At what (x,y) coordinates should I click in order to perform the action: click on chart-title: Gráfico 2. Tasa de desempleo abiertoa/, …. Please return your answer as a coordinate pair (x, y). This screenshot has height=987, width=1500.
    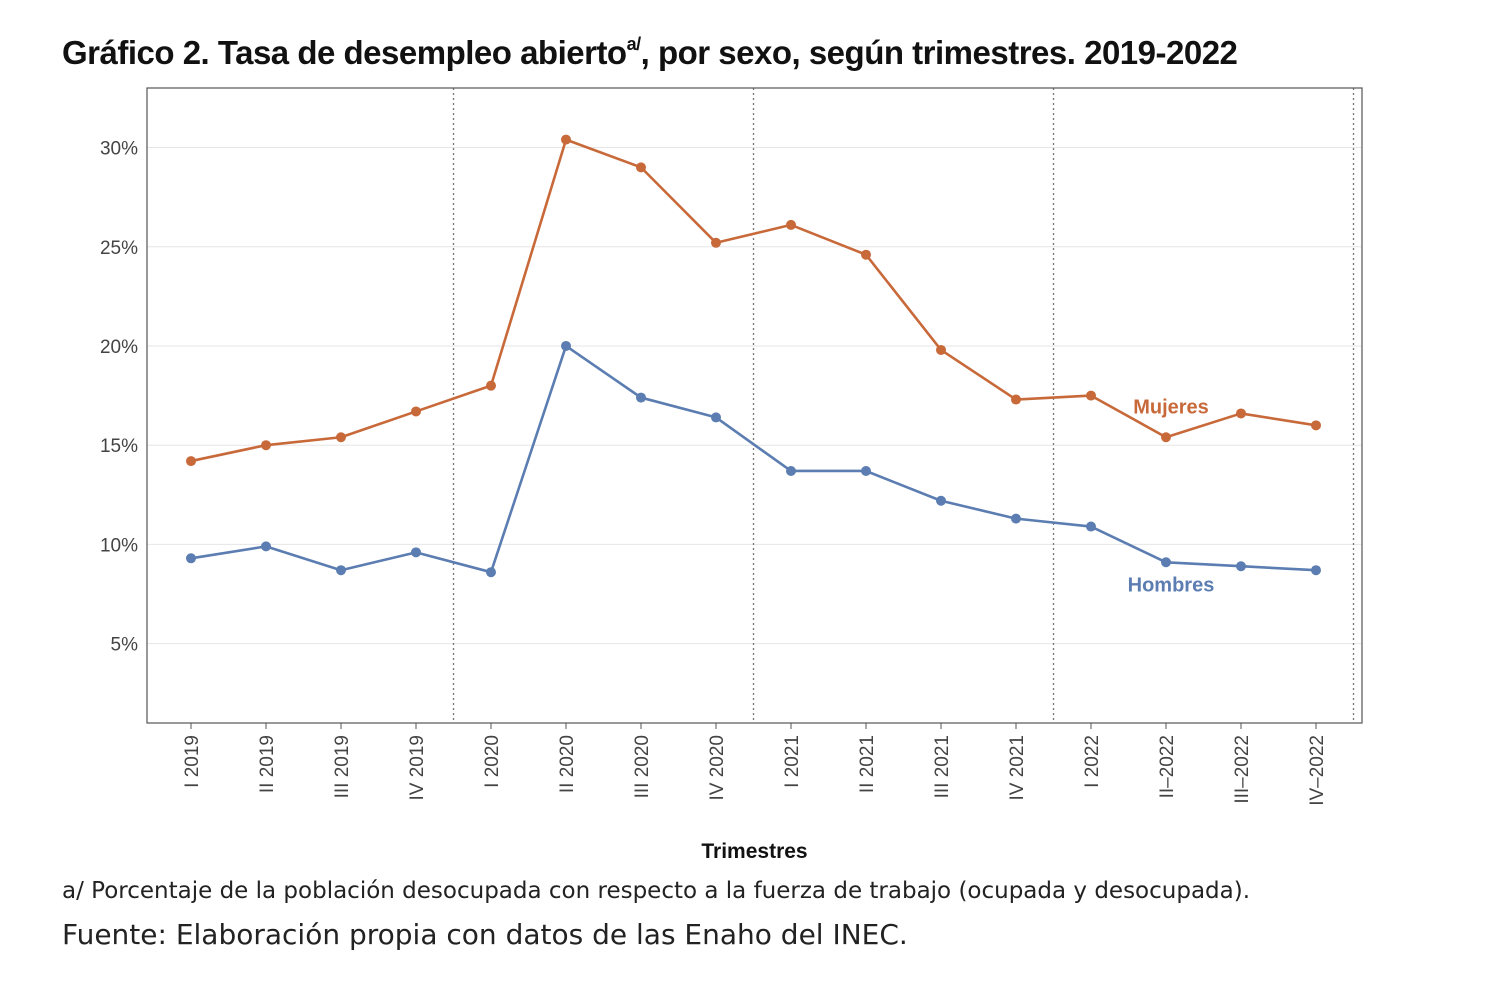
    Looking at the image, I should click on (650, 53).